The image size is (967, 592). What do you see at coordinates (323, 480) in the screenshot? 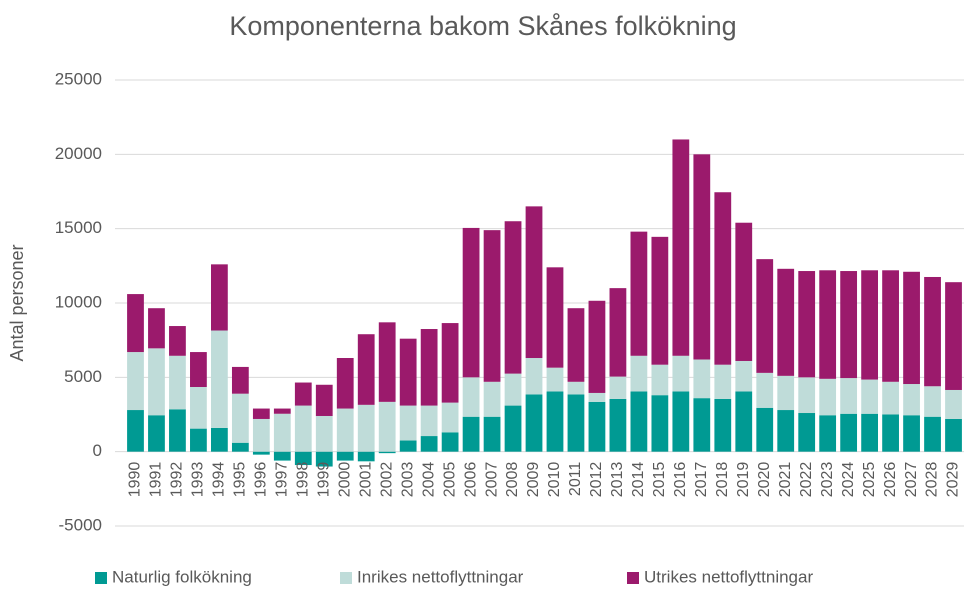
I see `x-tick-label: 1999` at bounding box center [323, 480].